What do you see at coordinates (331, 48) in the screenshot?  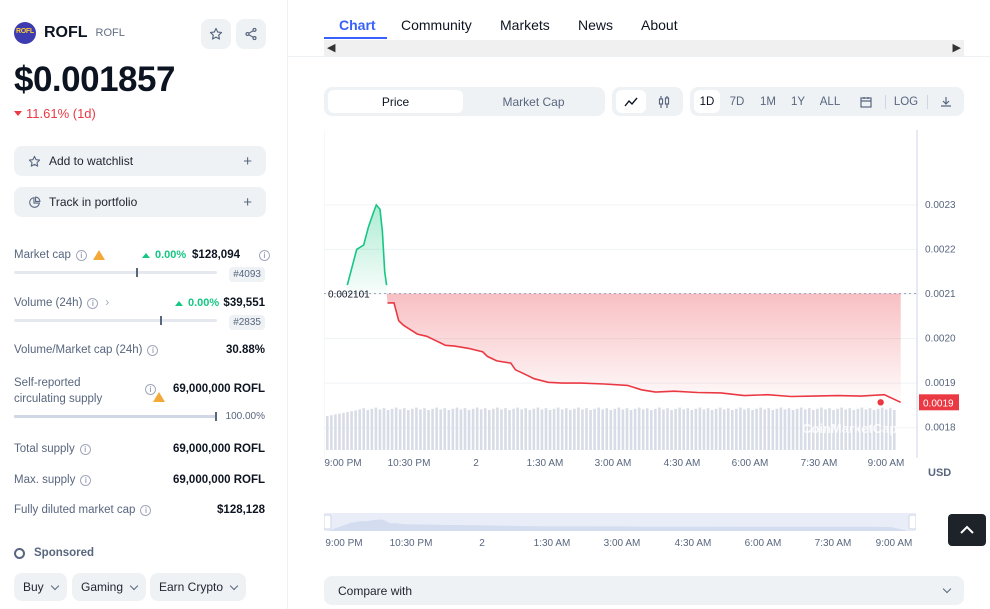 I see `scroll-left-icon: ◀` at bounding box center [331, 48].